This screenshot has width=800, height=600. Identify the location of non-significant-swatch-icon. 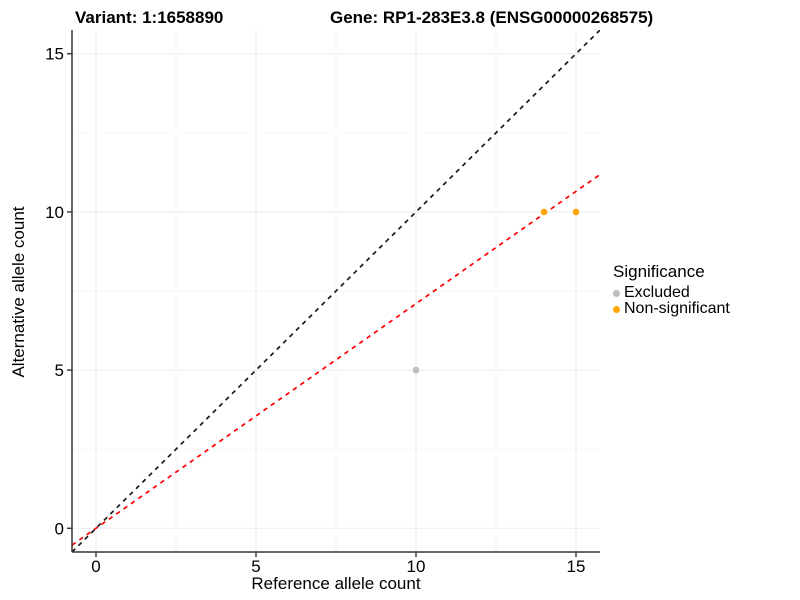
(616, 309).